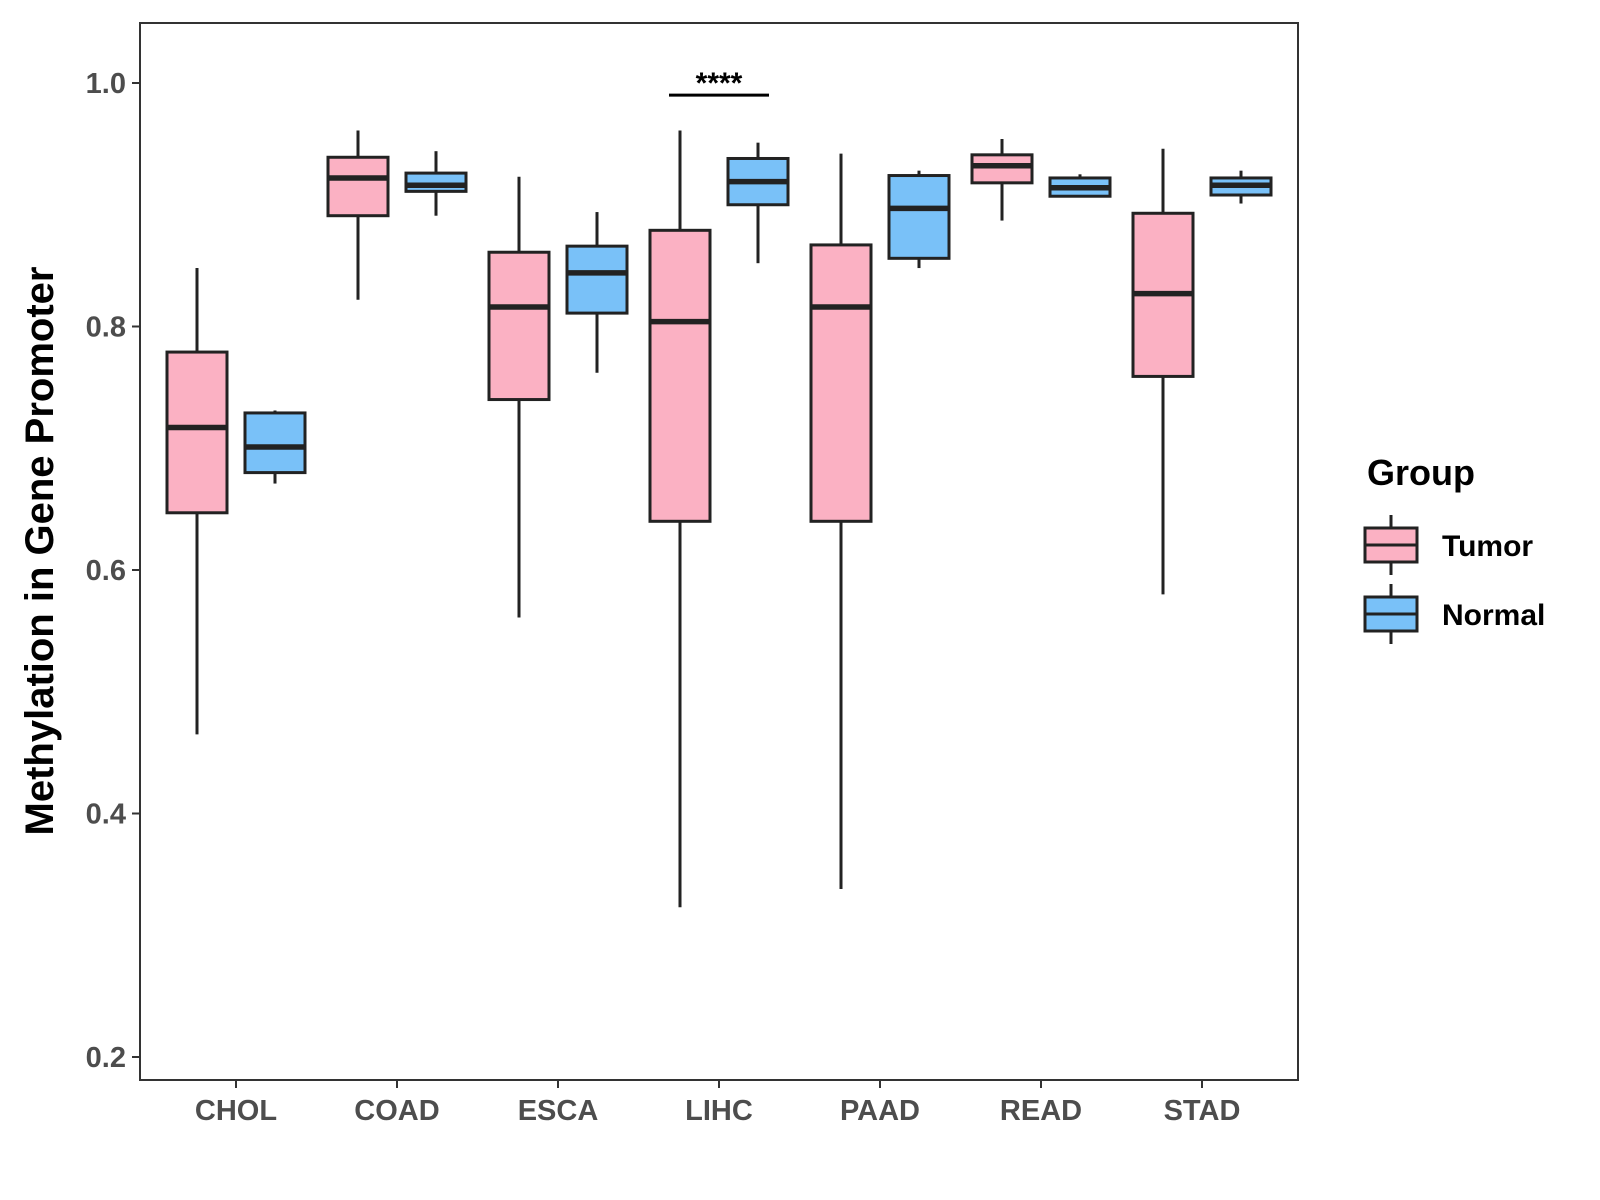  I want to click on y-tick-label: 0.6, so click(106, 571).